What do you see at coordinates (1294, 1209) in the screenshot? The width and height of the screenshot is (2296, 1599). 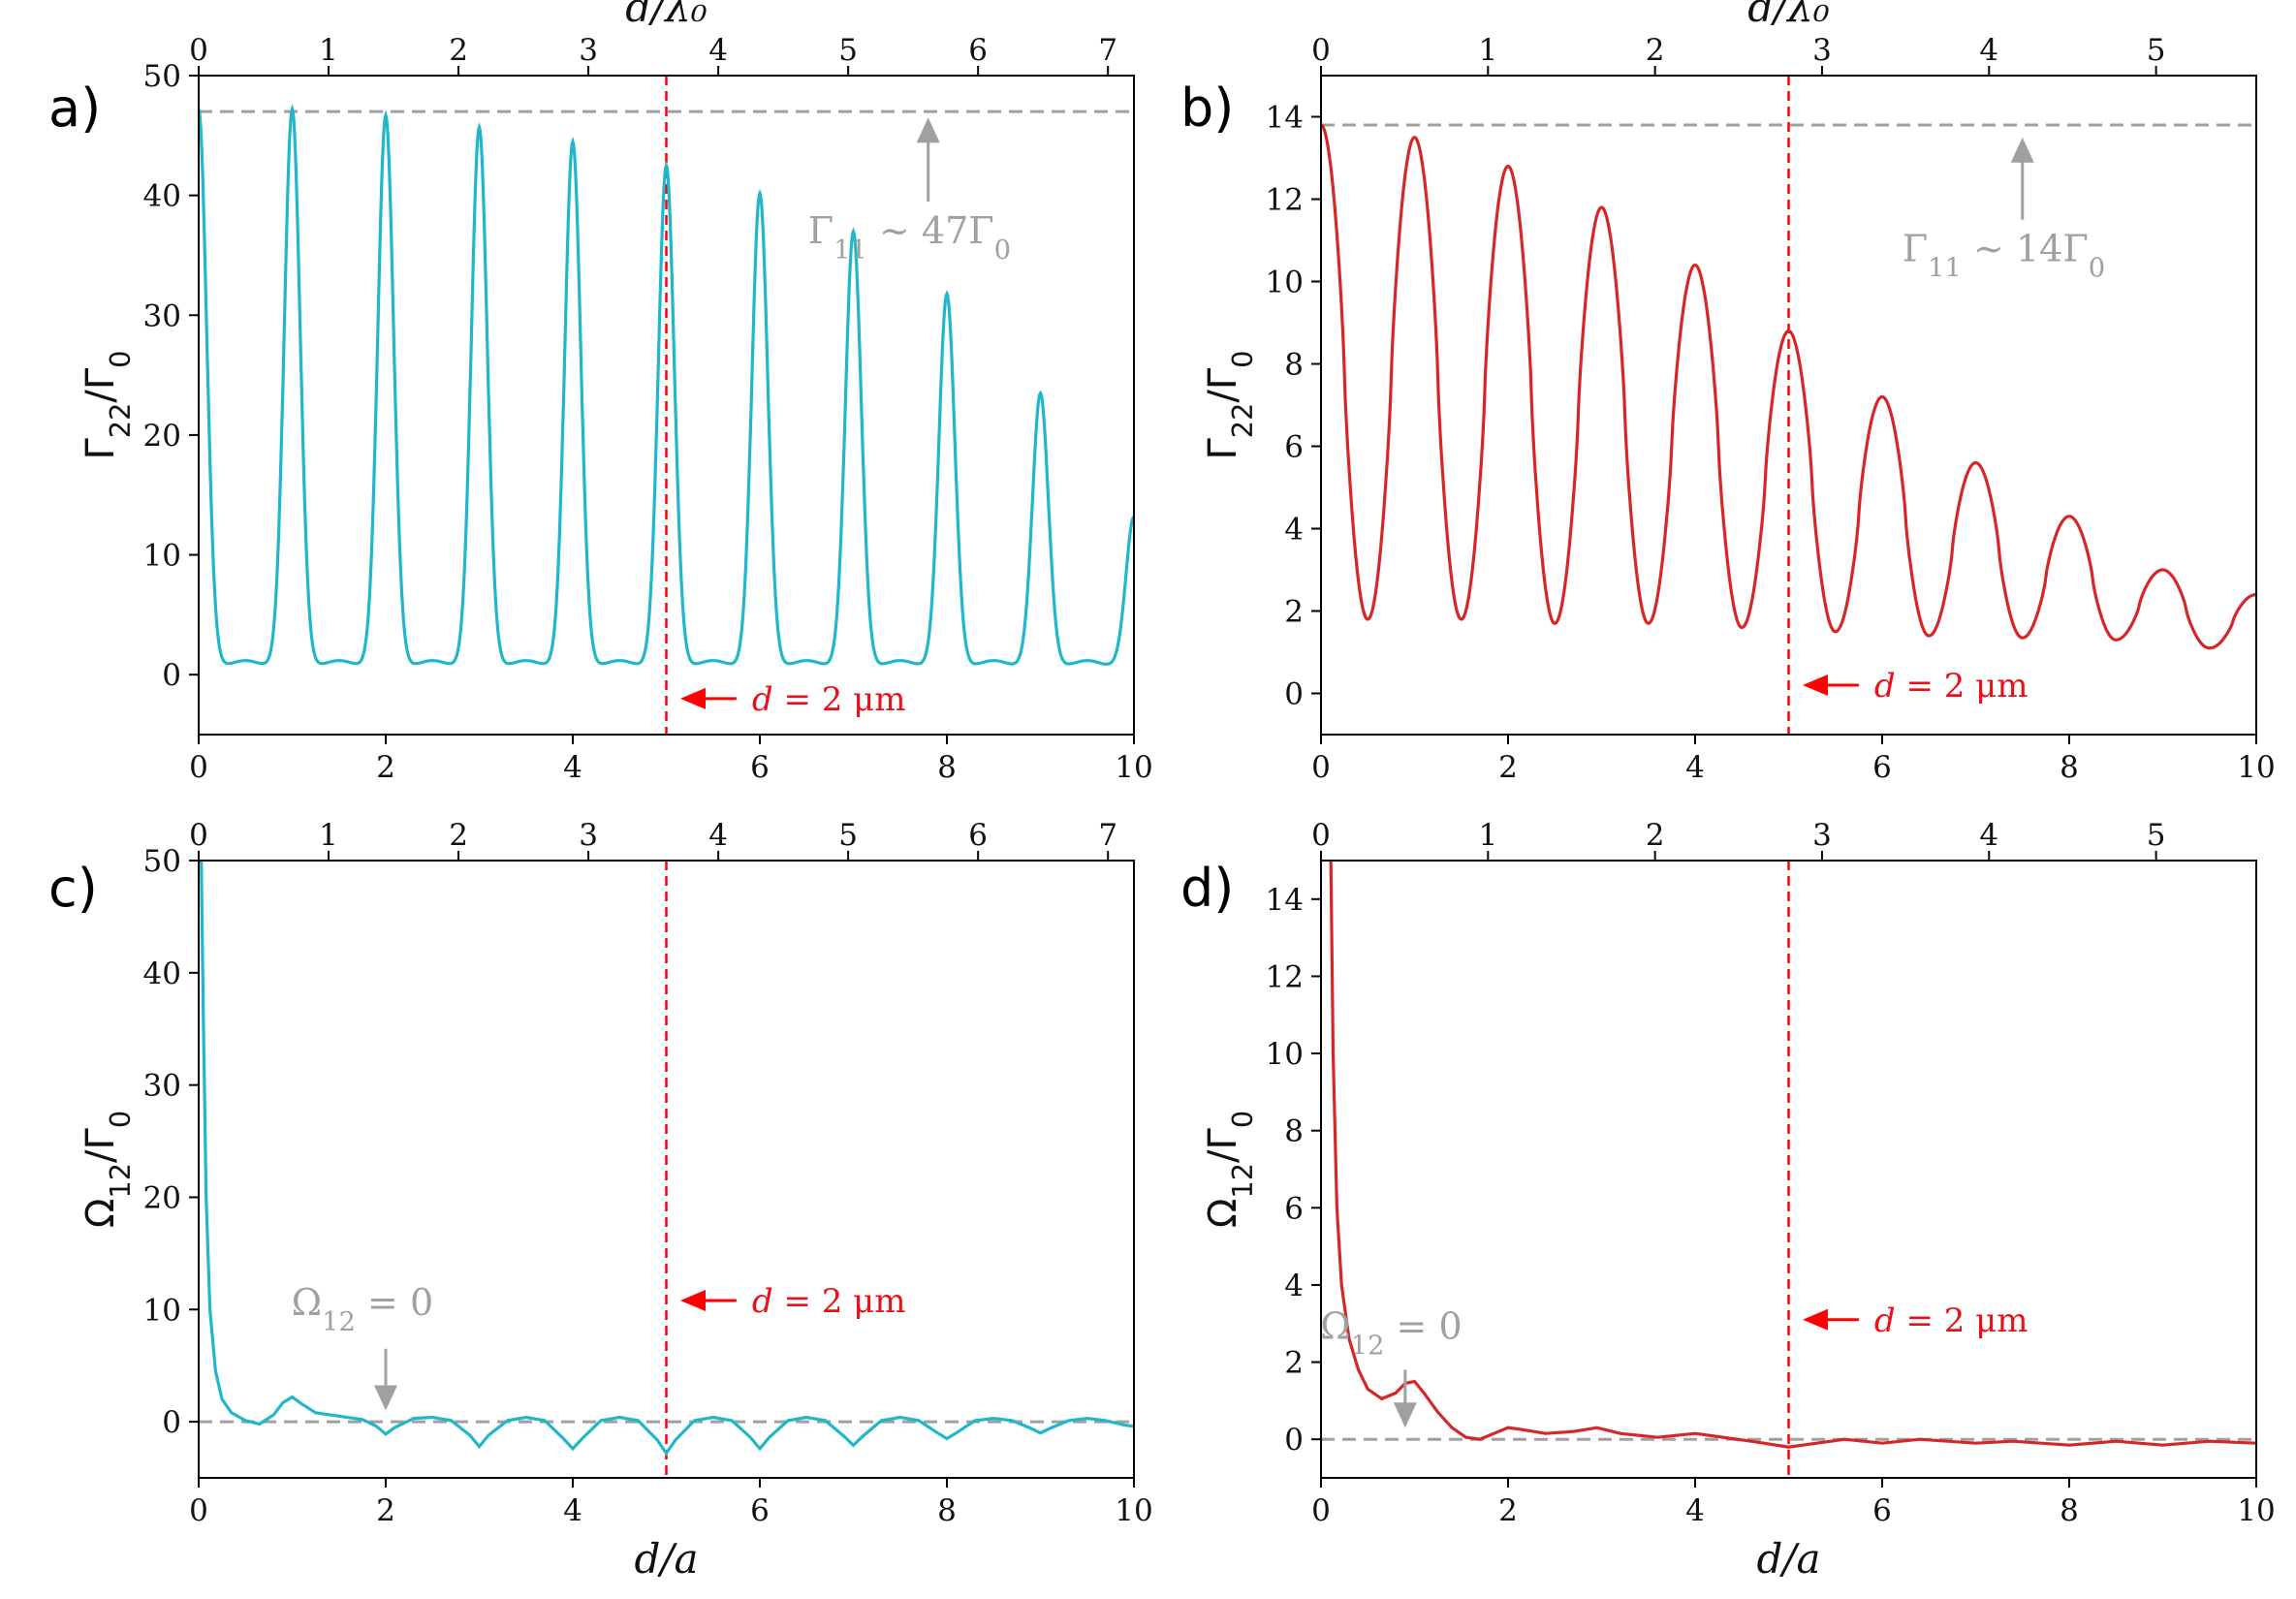 I see `y-tick-label: 6` at bounding box center [1294, 1209].